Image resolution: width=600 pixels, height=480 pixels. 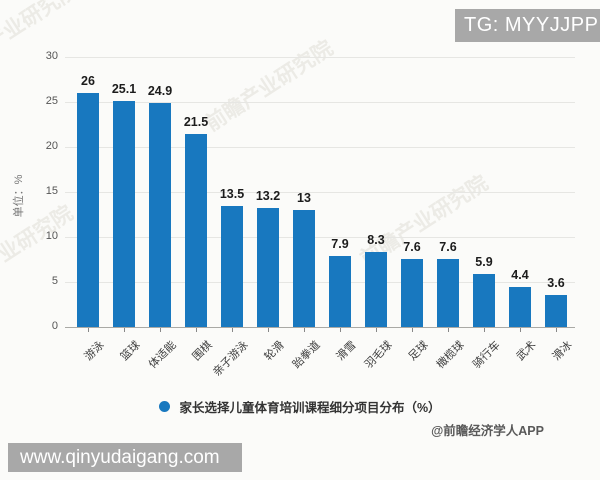 I want to click on x-category-label: 篮球, so click(x=130, y=351).